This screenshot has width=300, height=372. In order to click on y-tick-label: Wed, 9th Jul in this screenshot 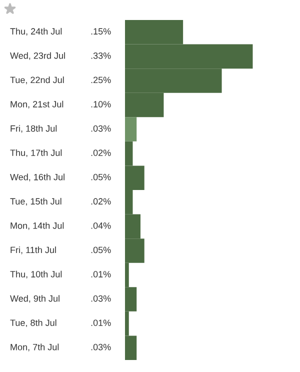, I will do `click(35, 299)`.